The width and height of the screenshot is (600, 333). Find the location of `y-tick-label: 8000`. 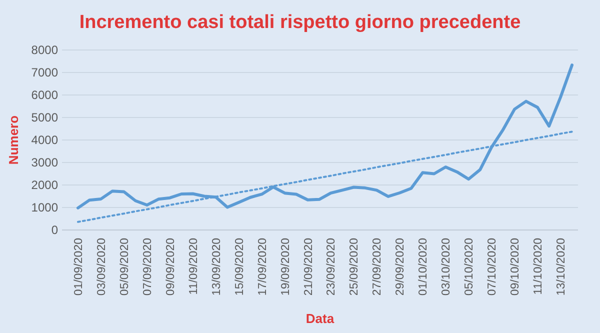

y-tick-label: 8000 is located at coordinates (44, 50).